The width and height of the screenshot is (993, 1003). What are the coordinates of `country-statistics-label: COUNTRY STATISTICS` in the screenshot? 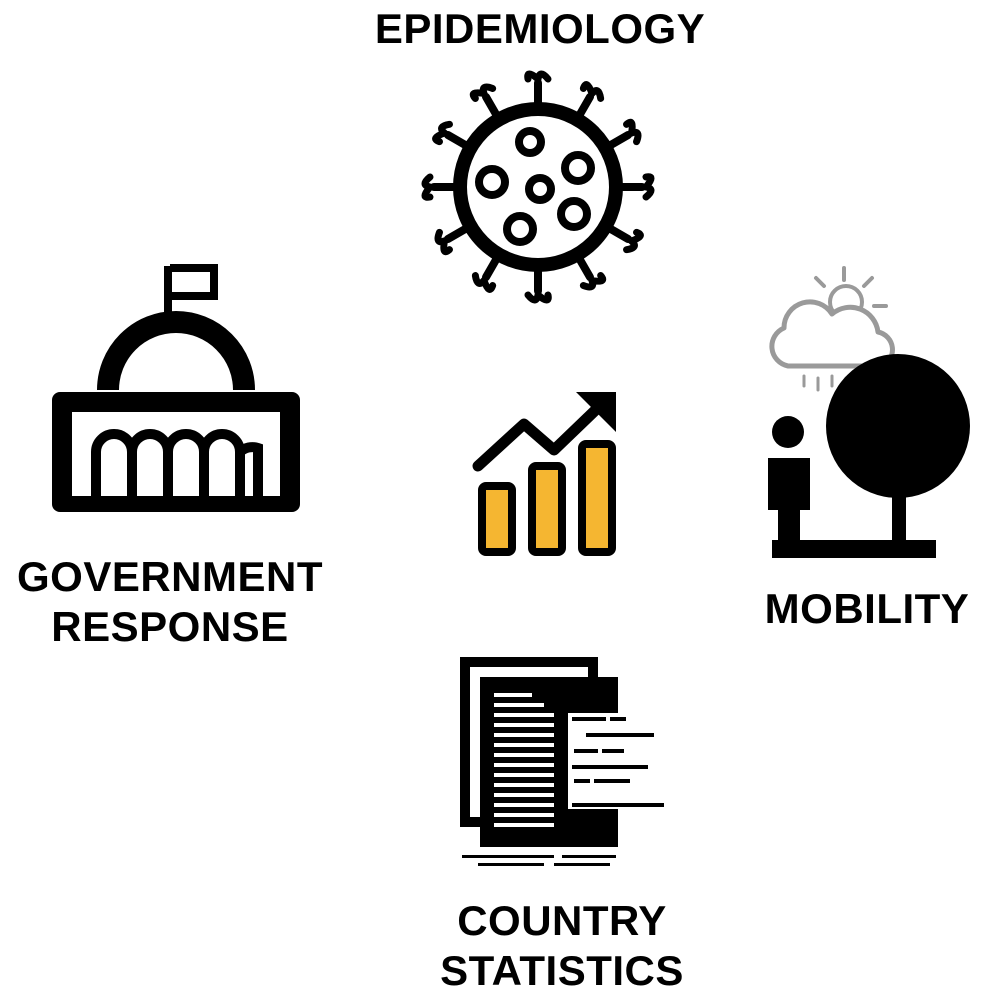 It's located at (562, 945).